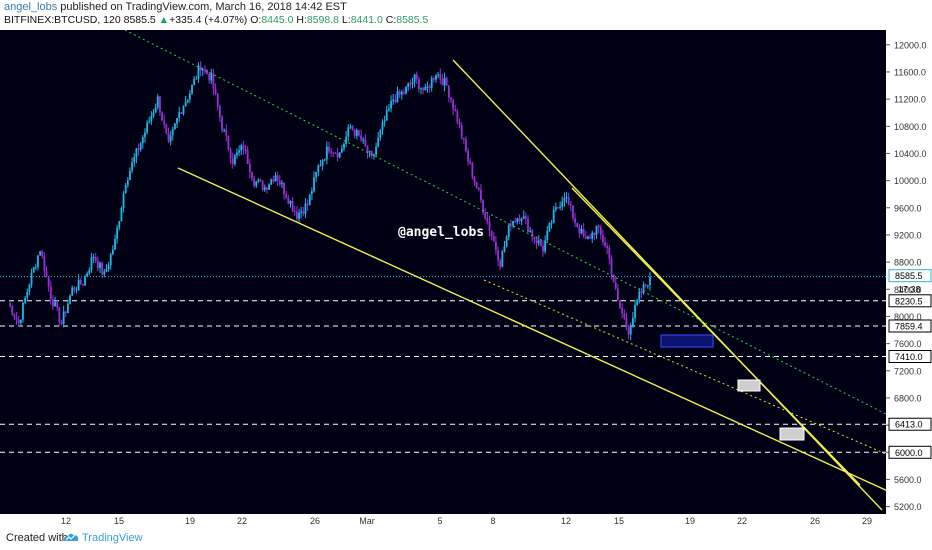 This screenshot has width=932, height=550. What do you see at coordinates (31, 7) in the screenshot?
I see `author-link: angel_lobs` at bounding box center [31, 7].